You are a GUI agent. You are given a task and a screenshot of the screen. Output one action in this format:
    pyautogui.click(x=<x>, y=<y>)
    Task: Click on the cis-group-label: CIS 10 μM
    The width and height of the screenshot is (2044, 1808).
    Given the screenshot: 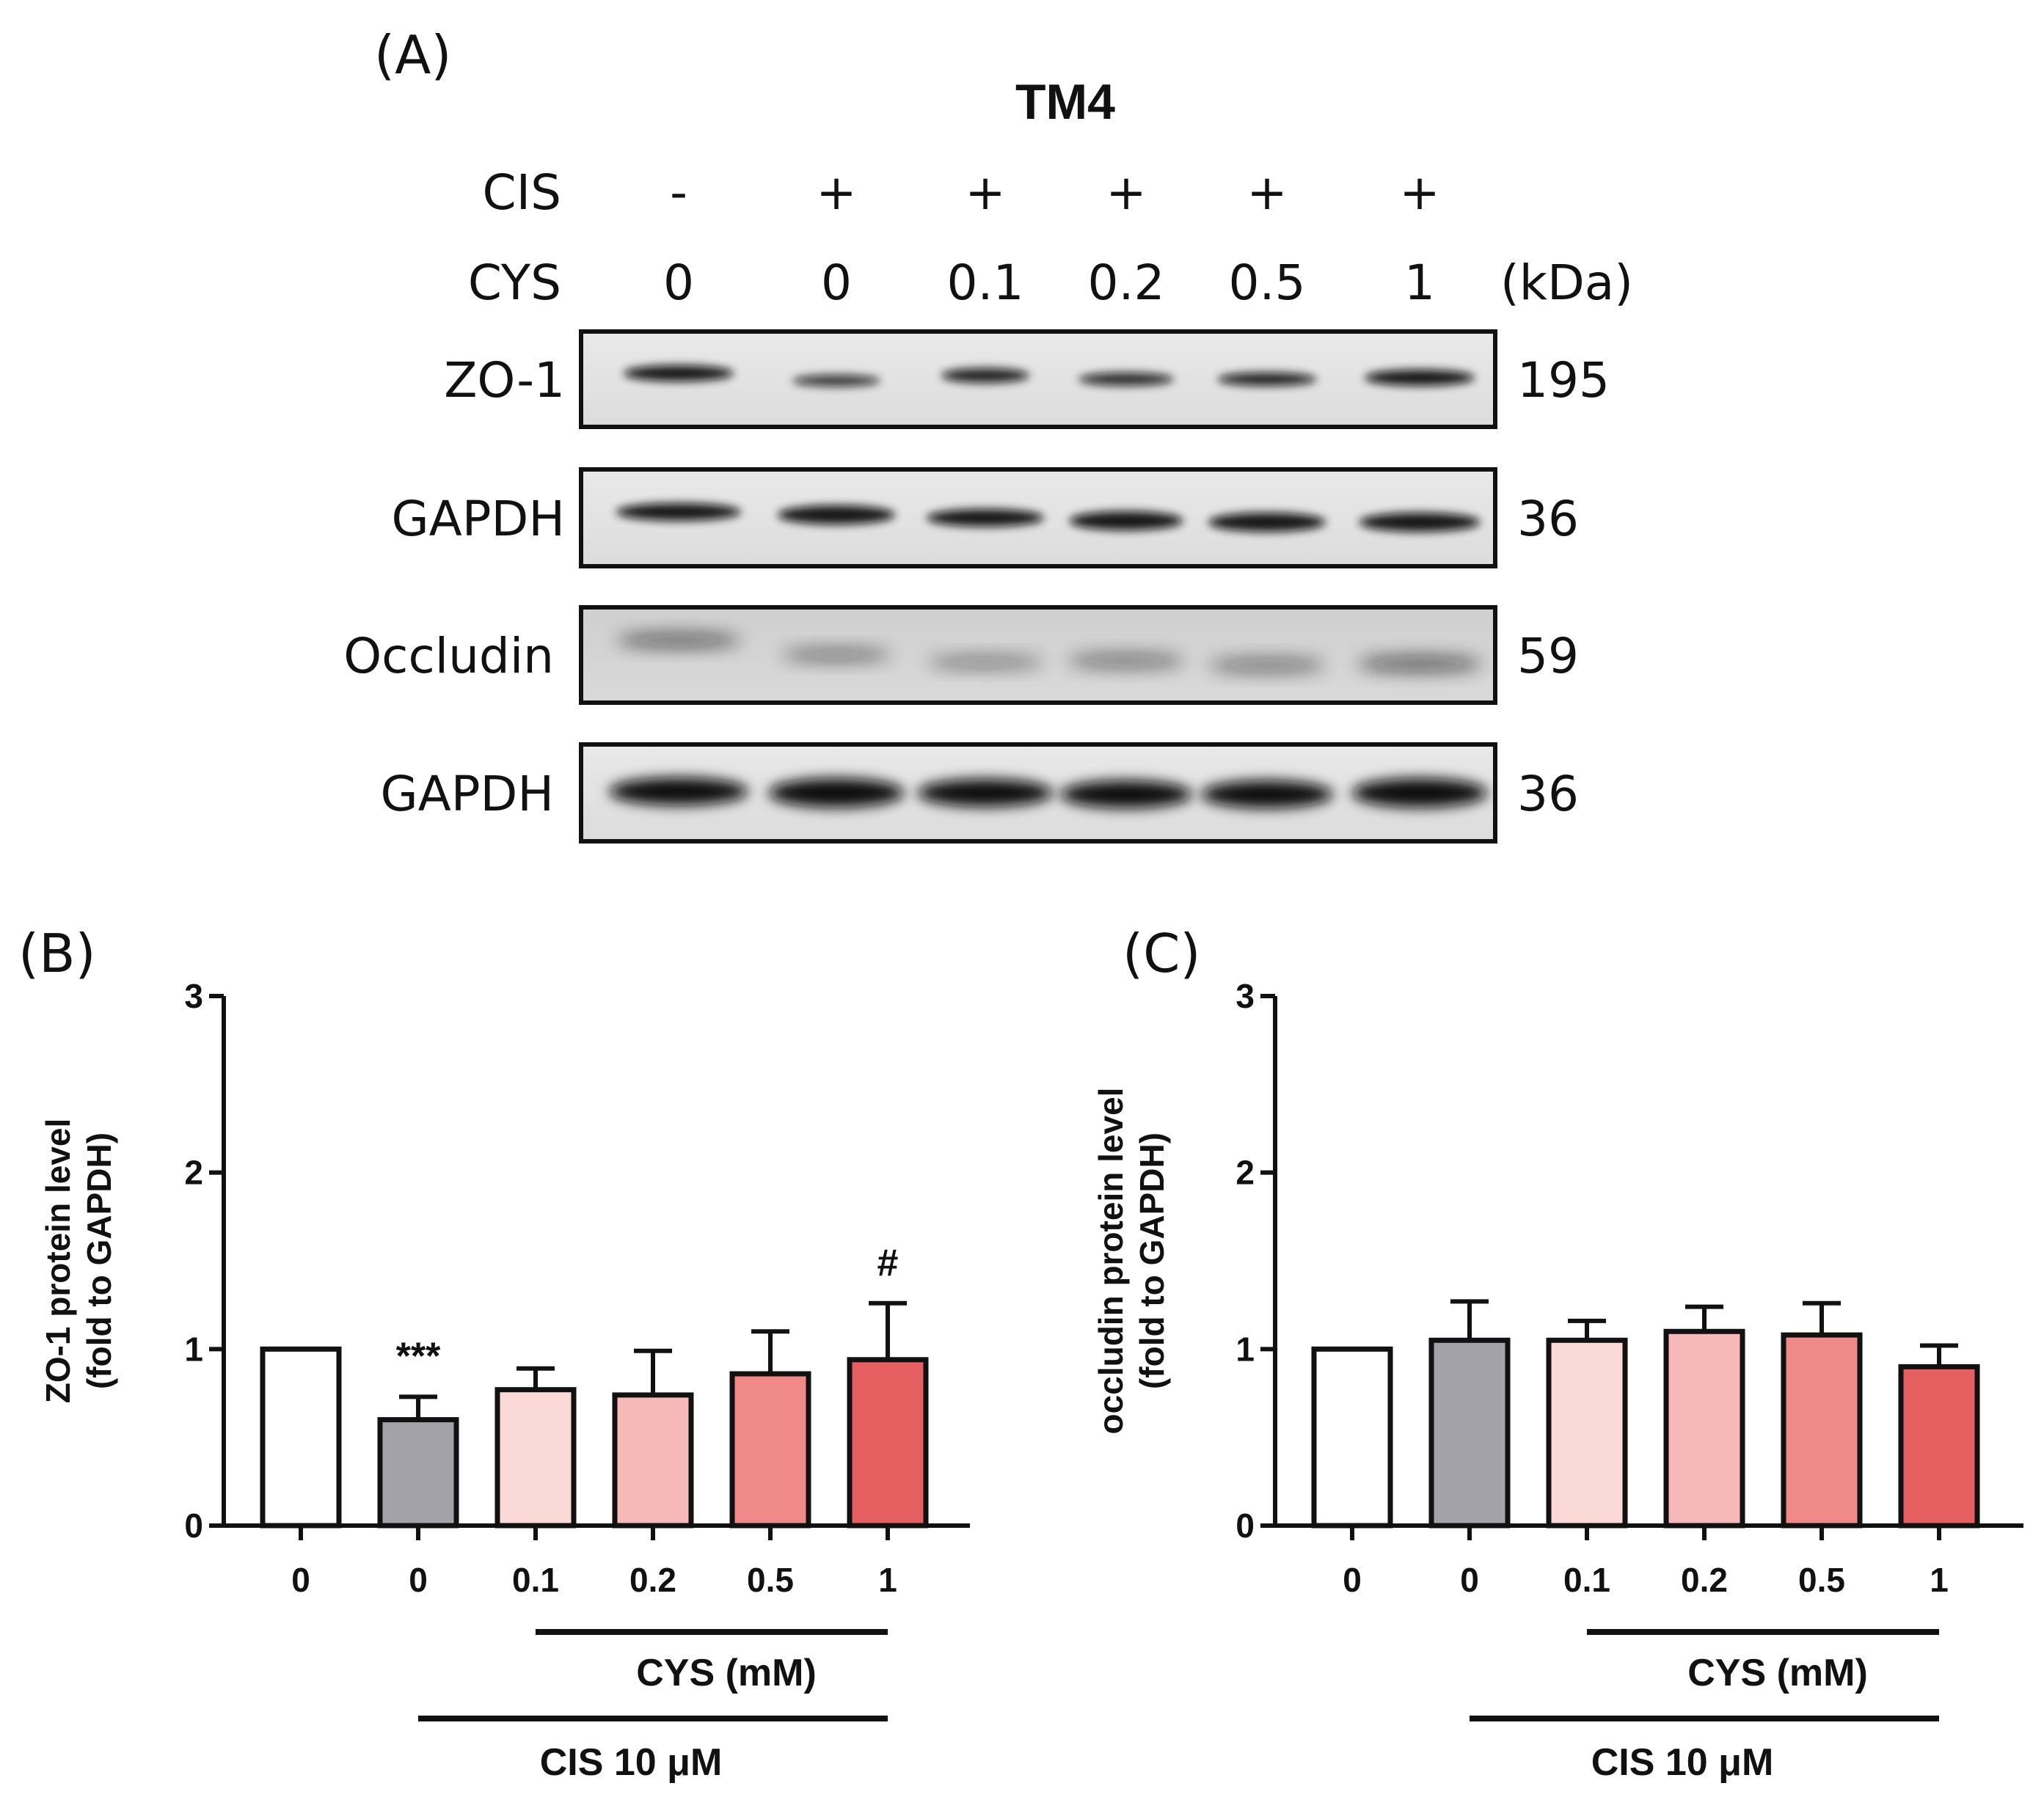 What is the action you would take?
    pyautogui.click(x=1682, y=1762)
    